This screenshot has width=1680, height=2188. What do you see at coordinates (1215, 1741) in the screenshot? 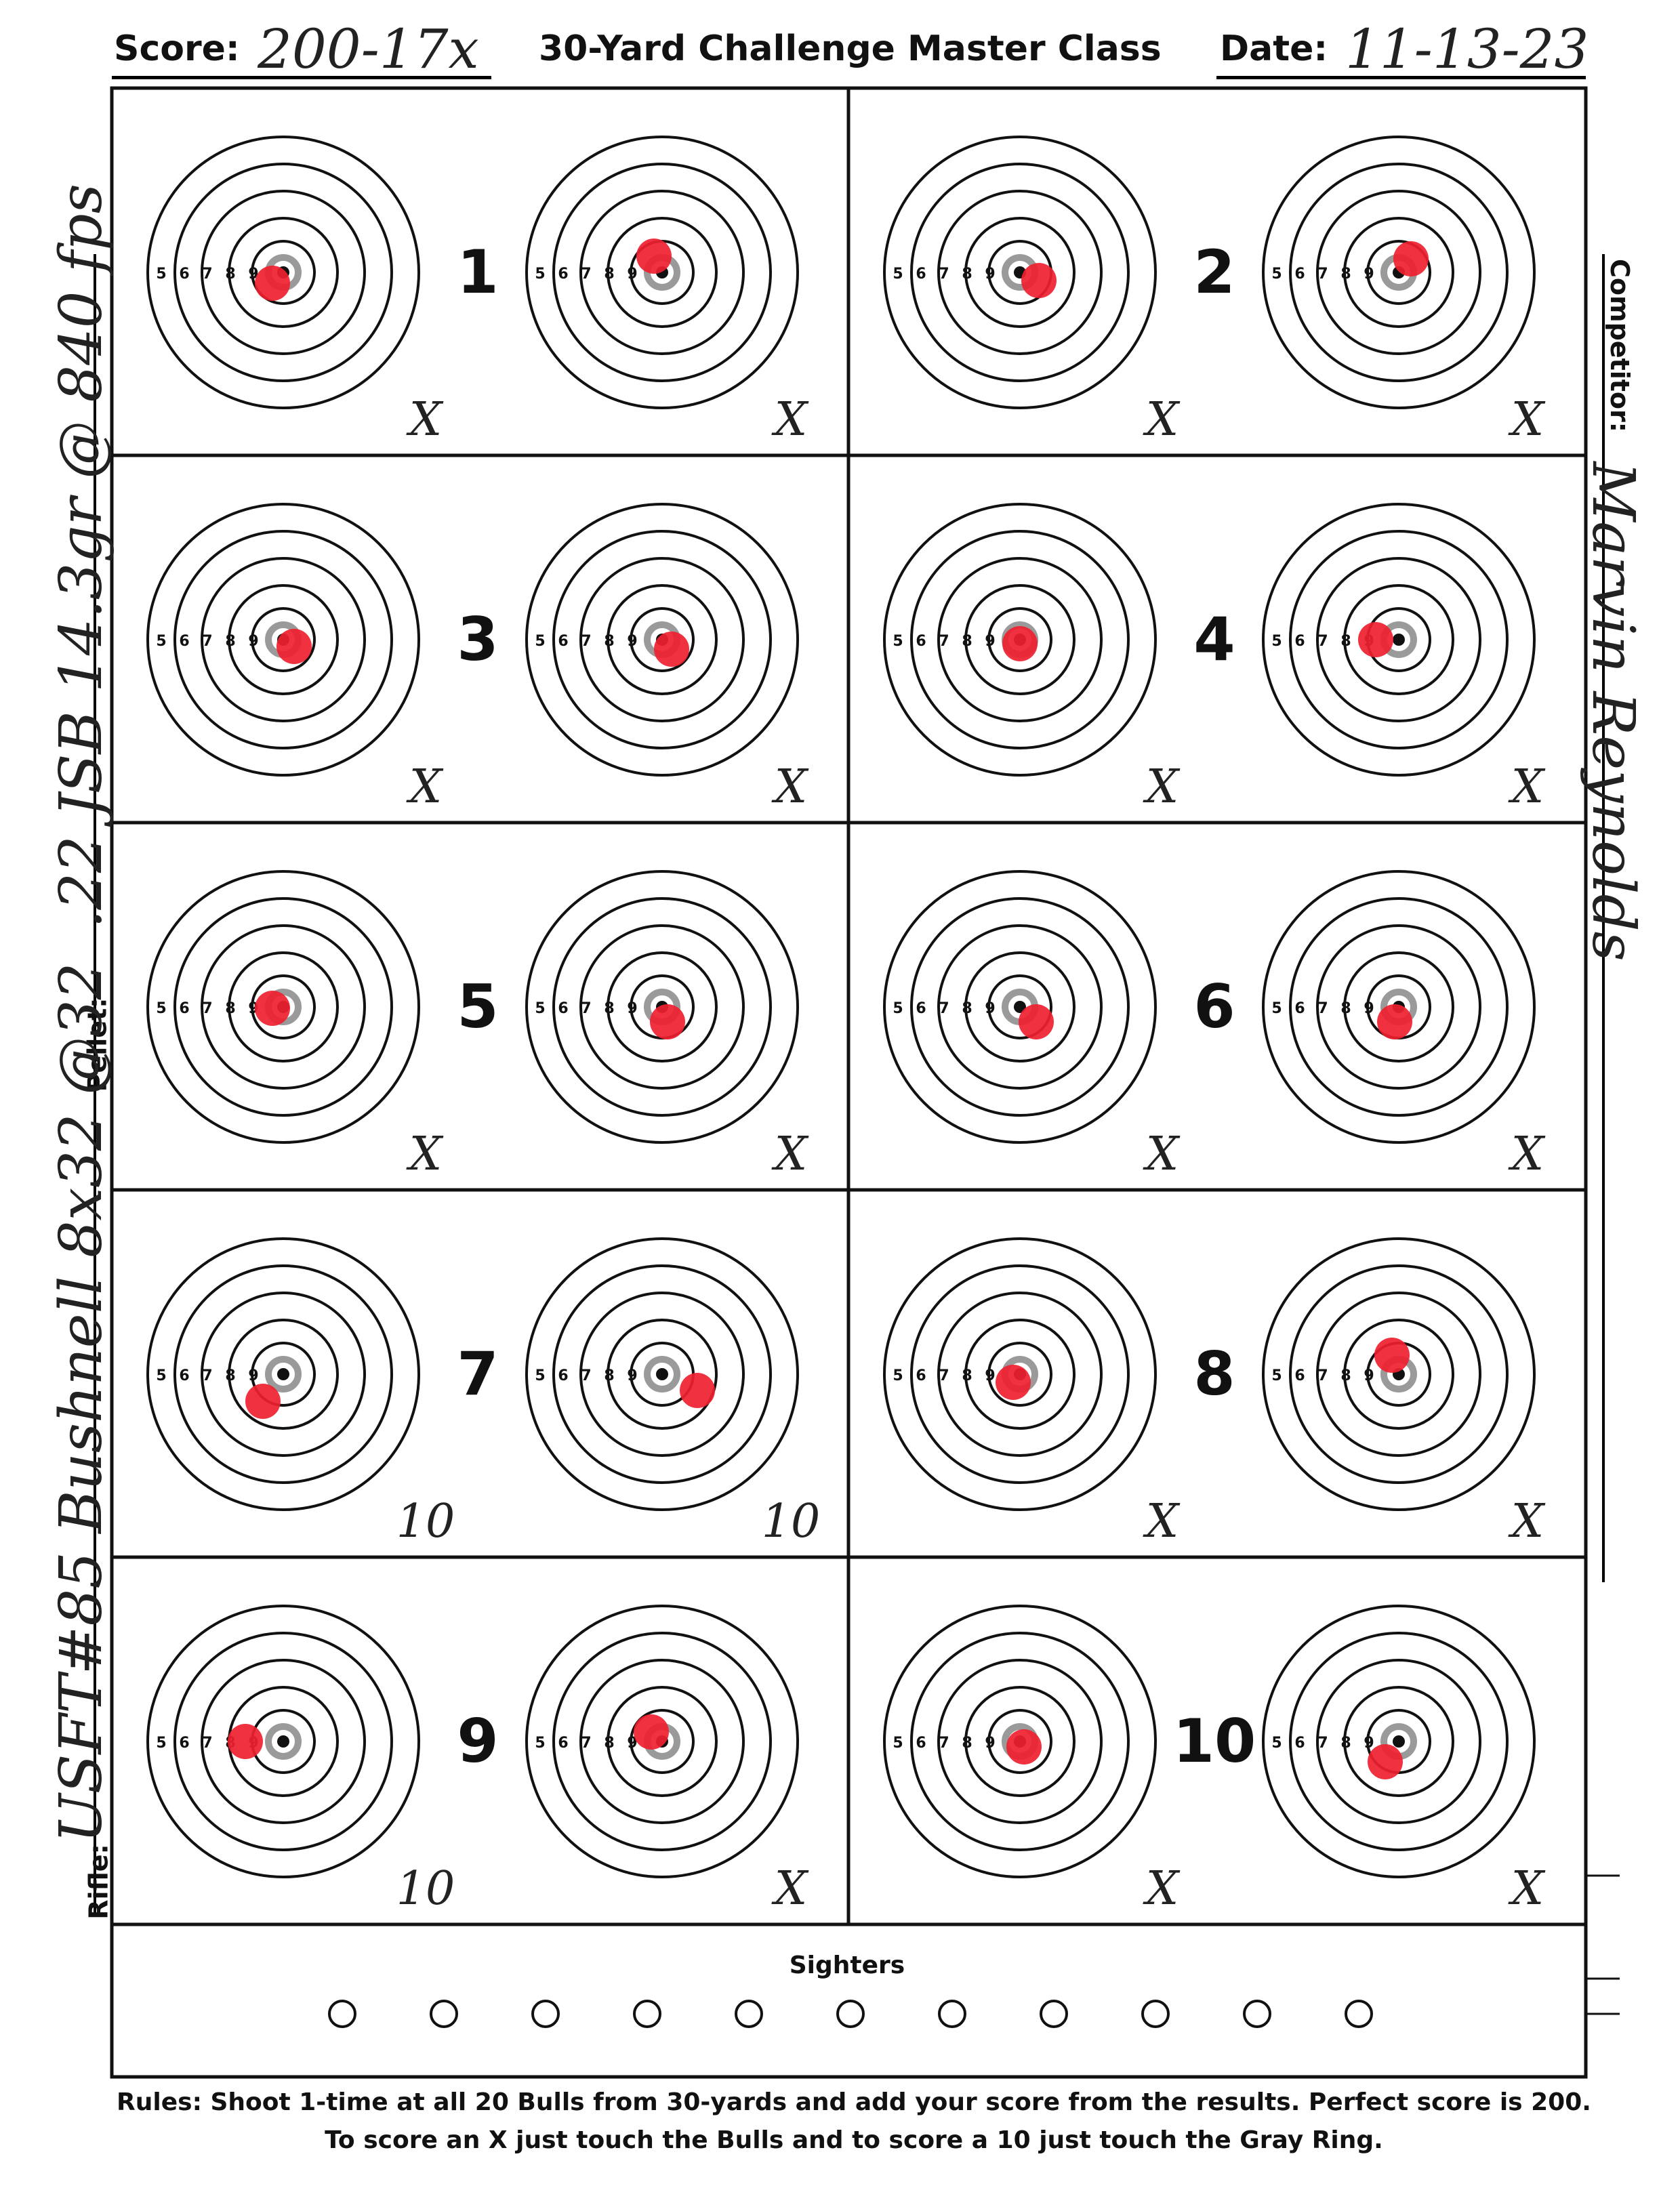
I see `bull-number: 10` at bounding box center [1215, 1741].